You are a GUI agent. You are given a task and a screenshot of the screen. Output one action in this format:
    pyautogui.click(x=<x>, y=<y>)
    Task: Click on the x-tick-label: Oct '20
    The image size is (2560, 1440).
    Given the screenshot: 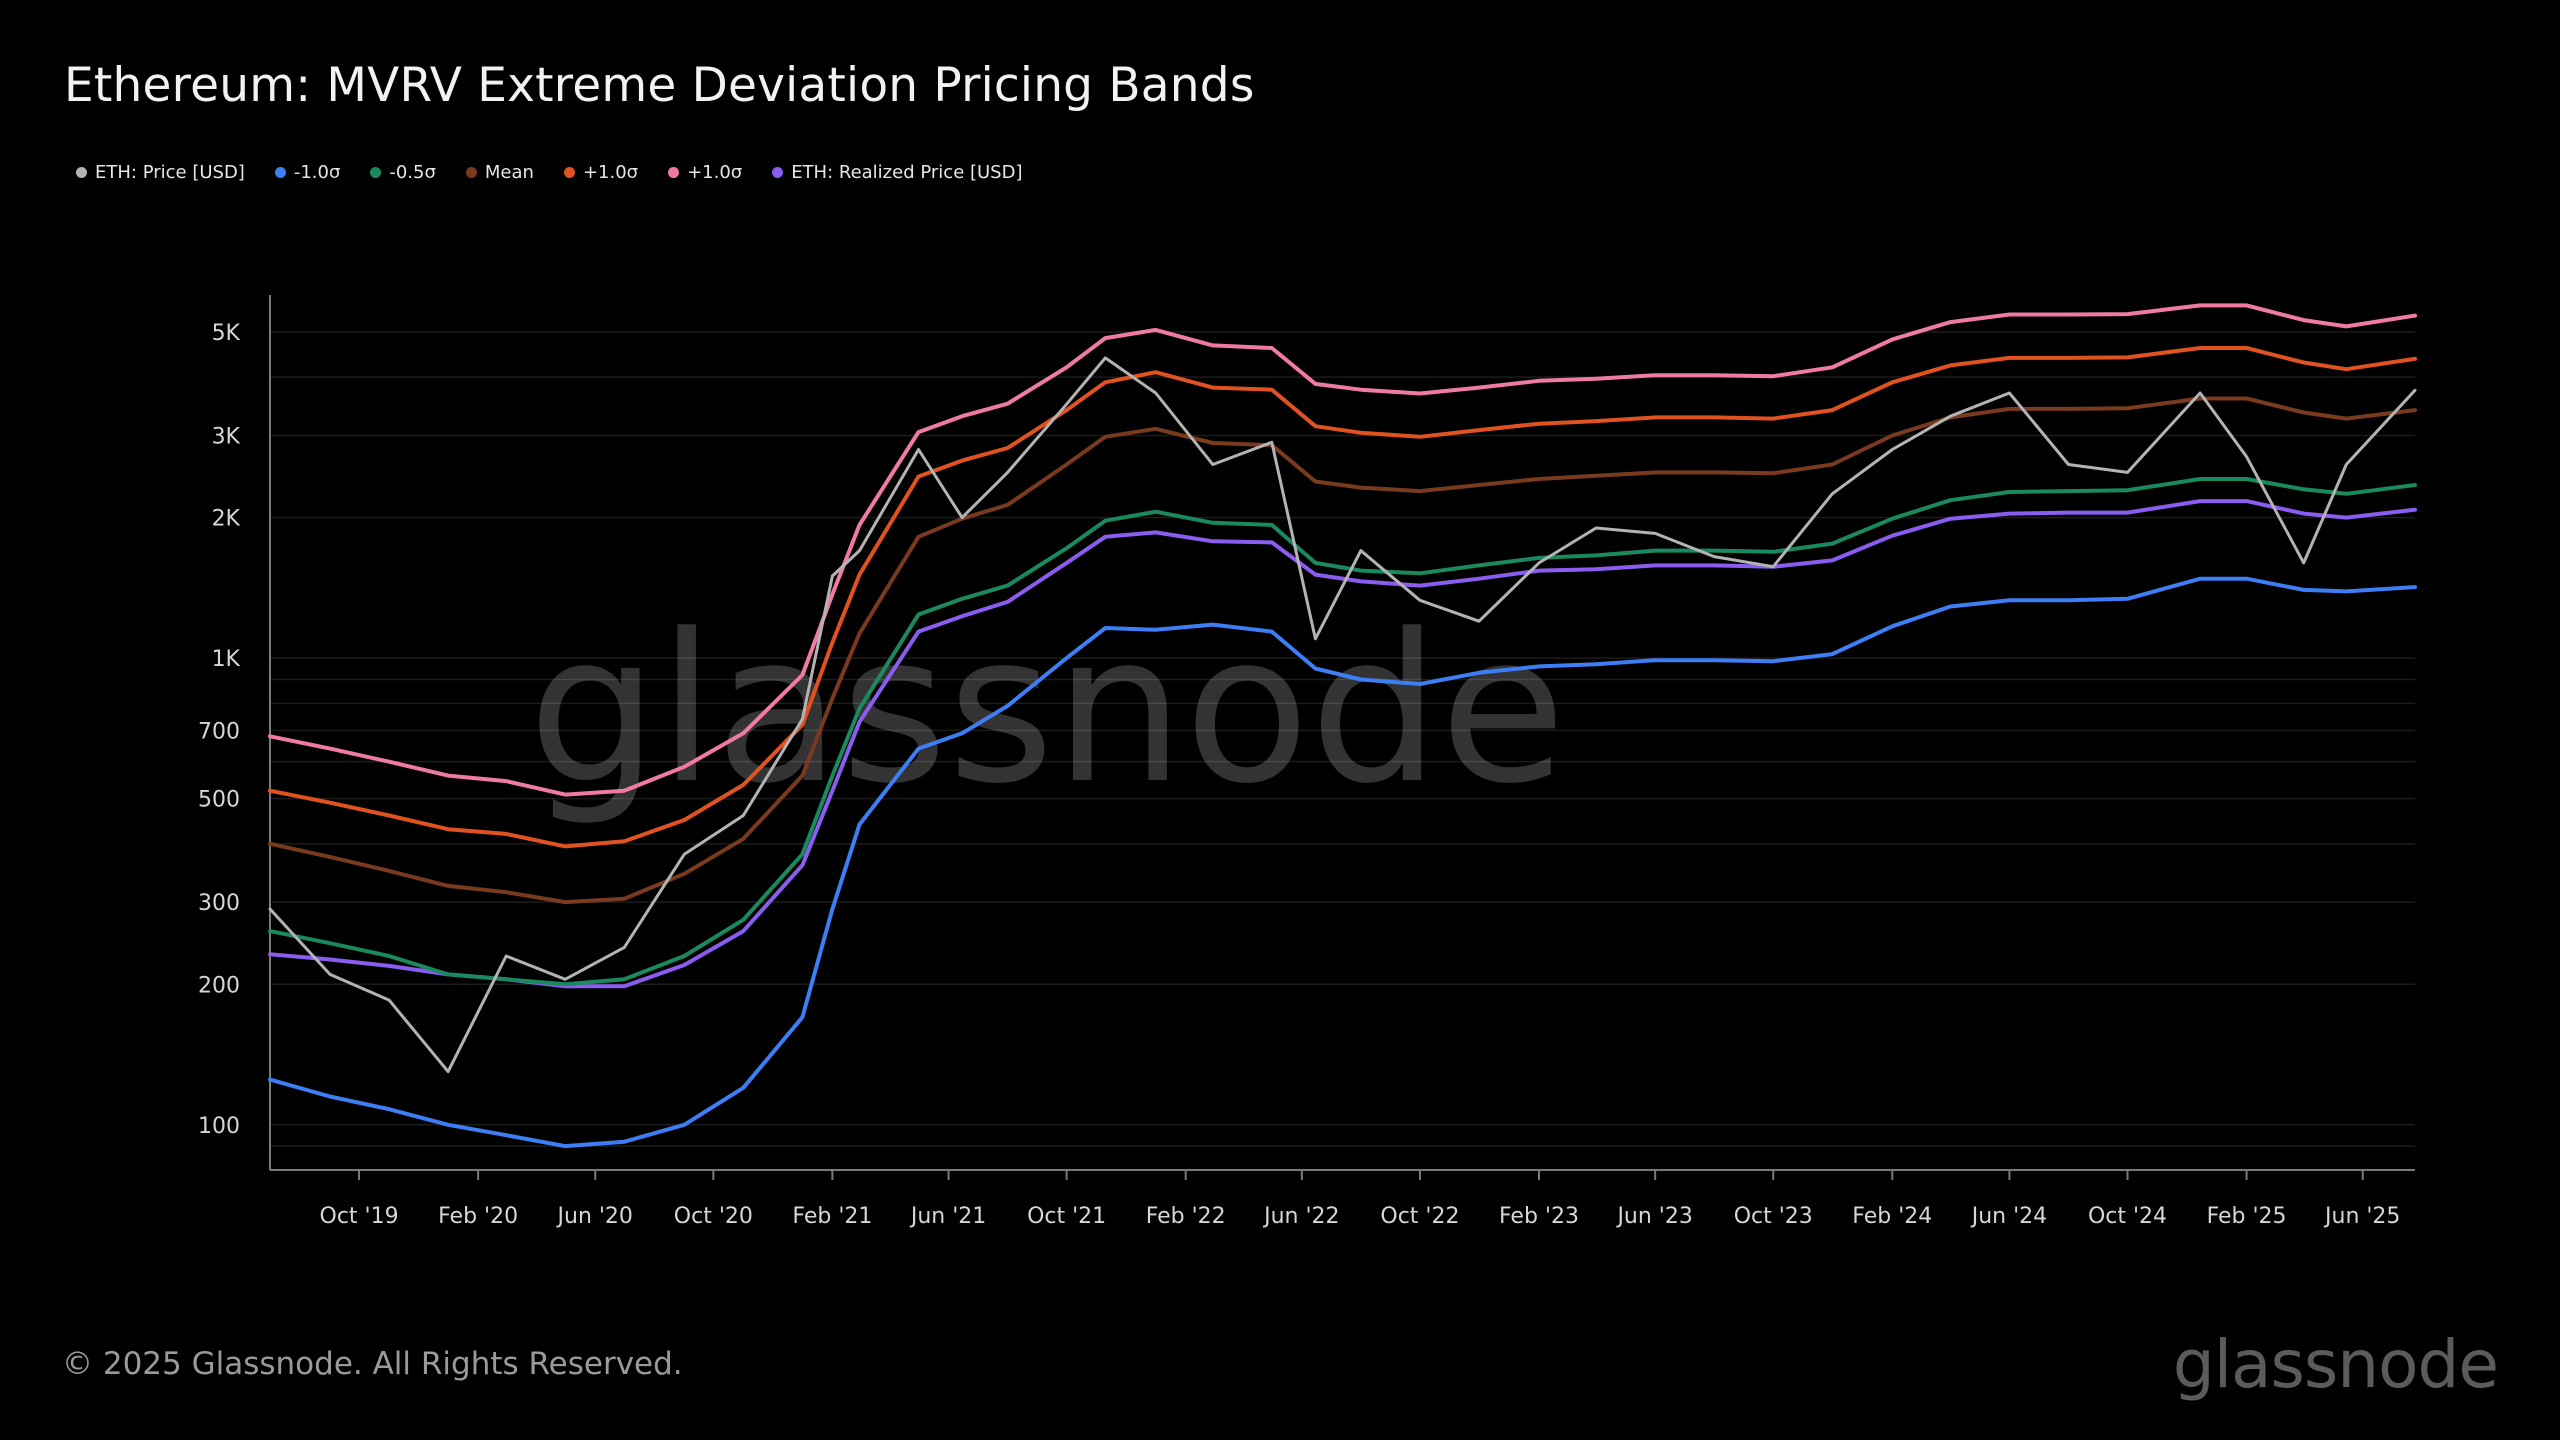 What is the action you would take?
    pyautogui.click(x=713, y=1216)
    